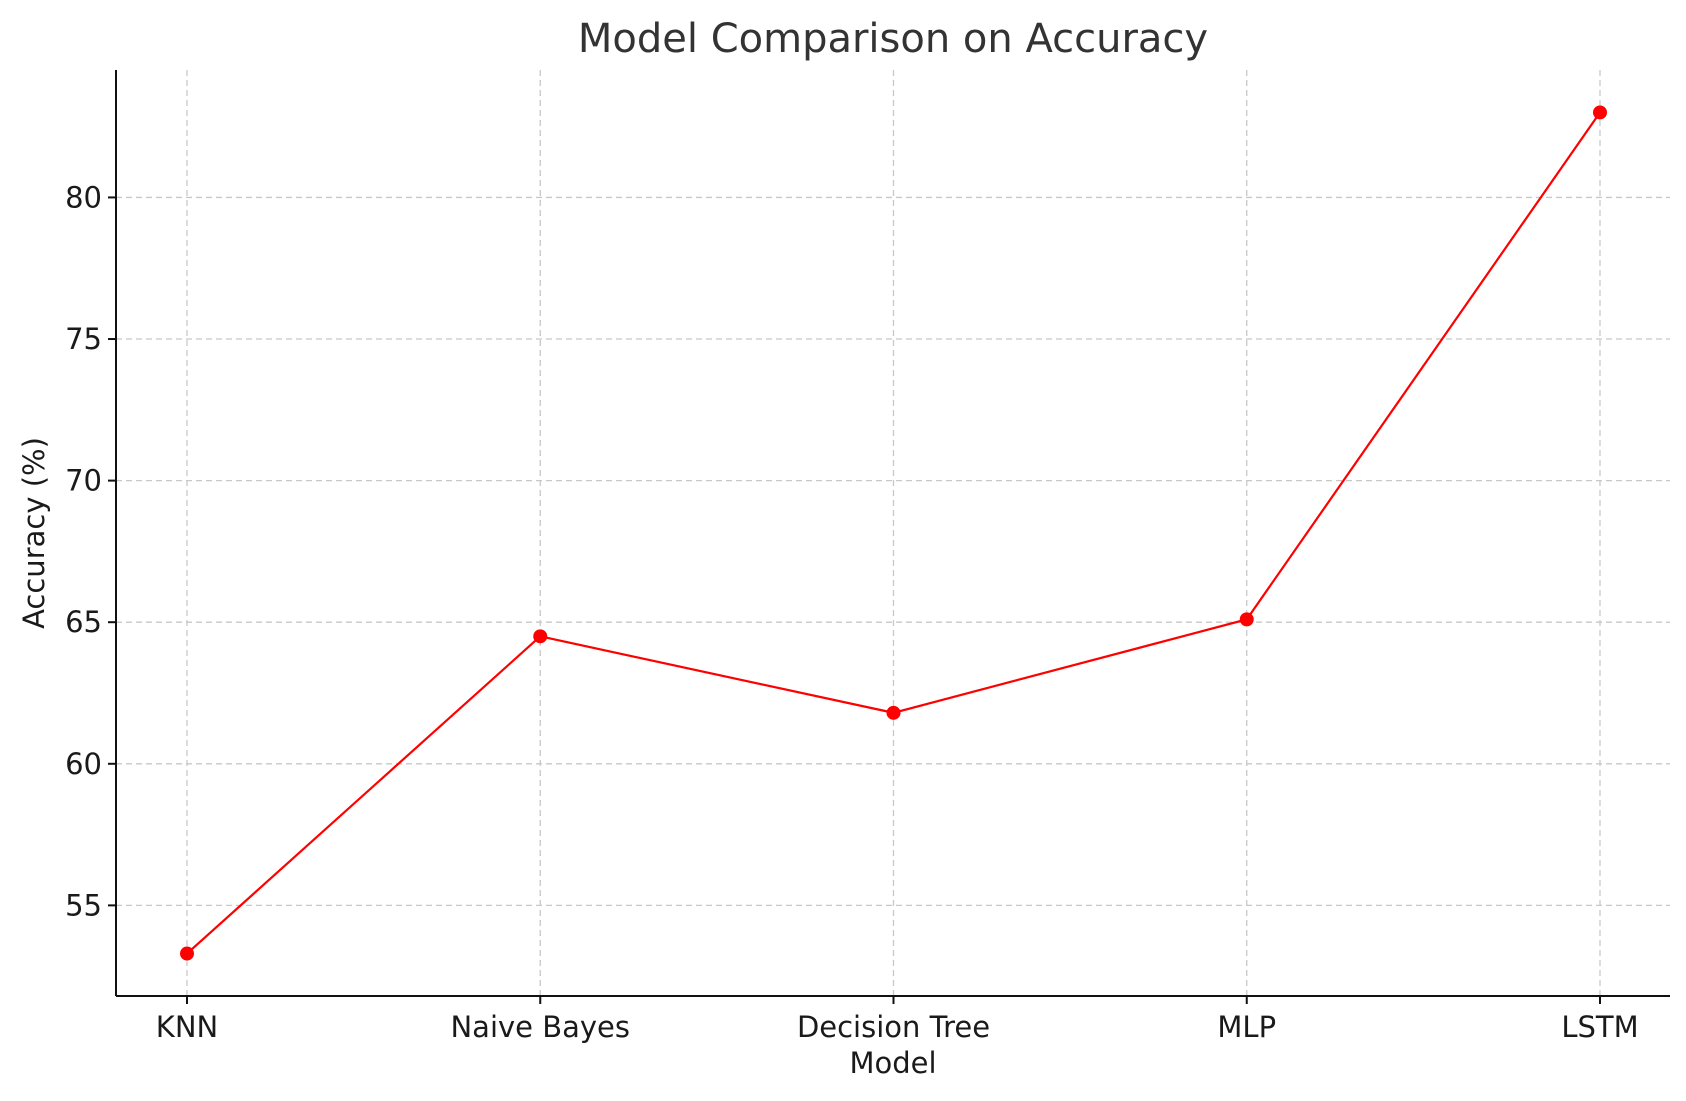  What do you see at coordinates (540, 1027) in the screenshot?
I see `x-tick-label: Naive Bayes` at bounding box center [540, 1027].